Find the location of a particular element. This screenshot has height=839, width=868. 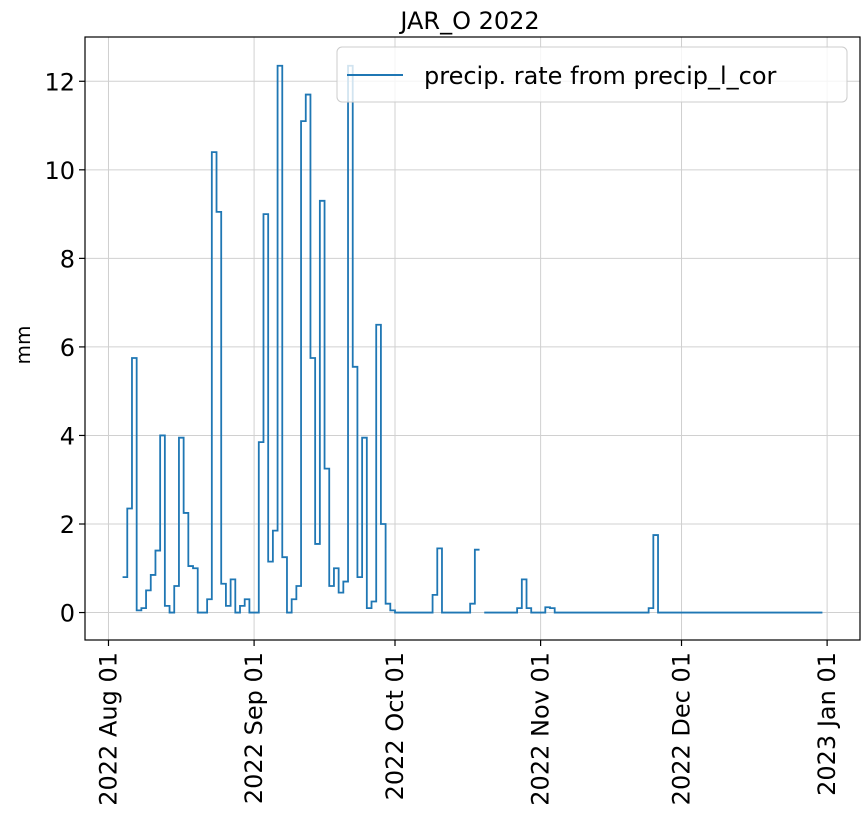

legend: precip. rate from precip_l_cor is located at coordinates (592, 74).